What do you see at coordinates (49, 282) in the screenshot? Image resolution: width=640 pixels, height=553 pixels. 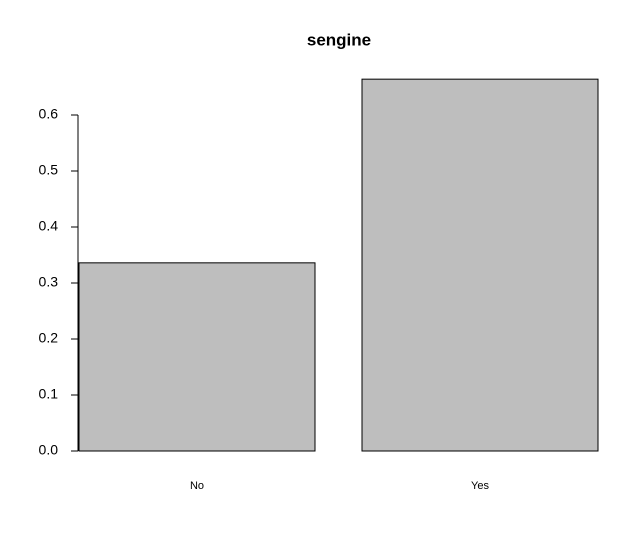 I see `y-tick-label: 0.3` at bounding box center [49, 282].